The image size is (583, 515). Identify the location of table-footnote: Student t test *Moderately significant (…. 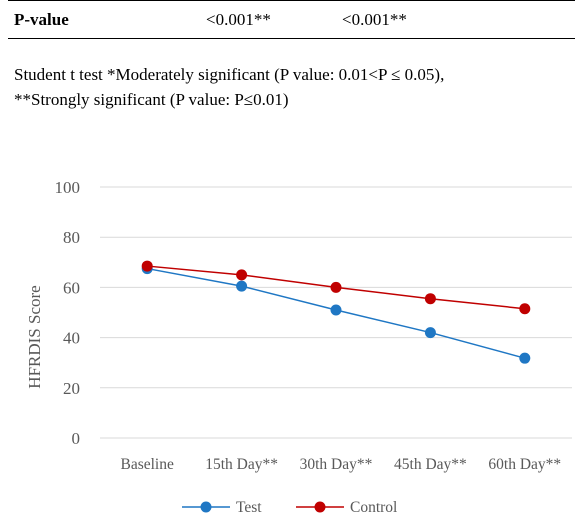
(294, 87).